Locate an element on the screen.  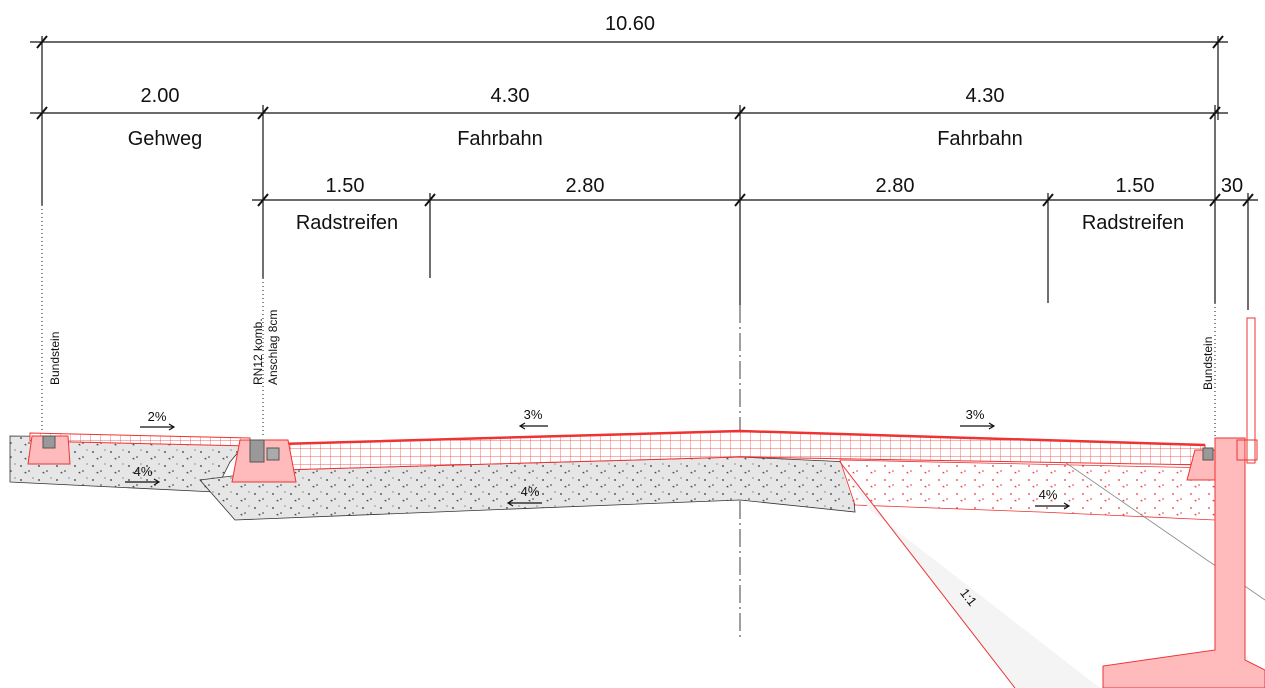
zone: Gehweg is located at coordinates (165, 139).